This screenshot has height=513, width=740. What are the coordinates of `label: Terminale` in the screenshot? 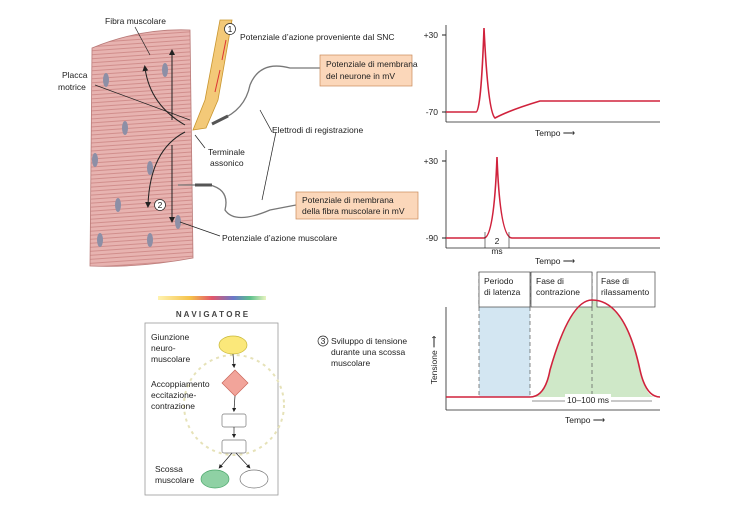 It's located at (226, 152).